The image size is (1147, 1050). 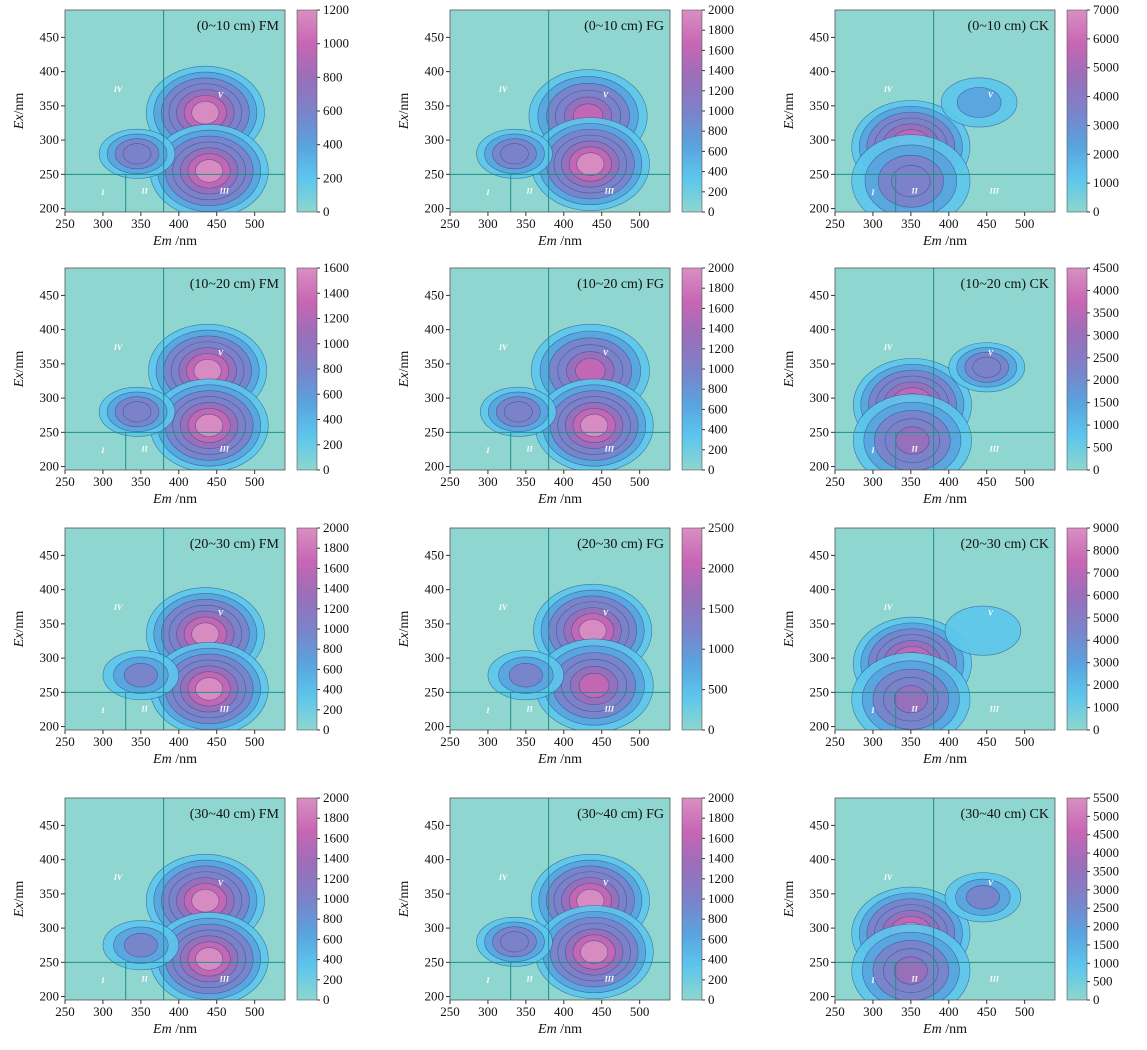 I want to click on colorbar-tick-label: 400, so click(x=718, y=429).